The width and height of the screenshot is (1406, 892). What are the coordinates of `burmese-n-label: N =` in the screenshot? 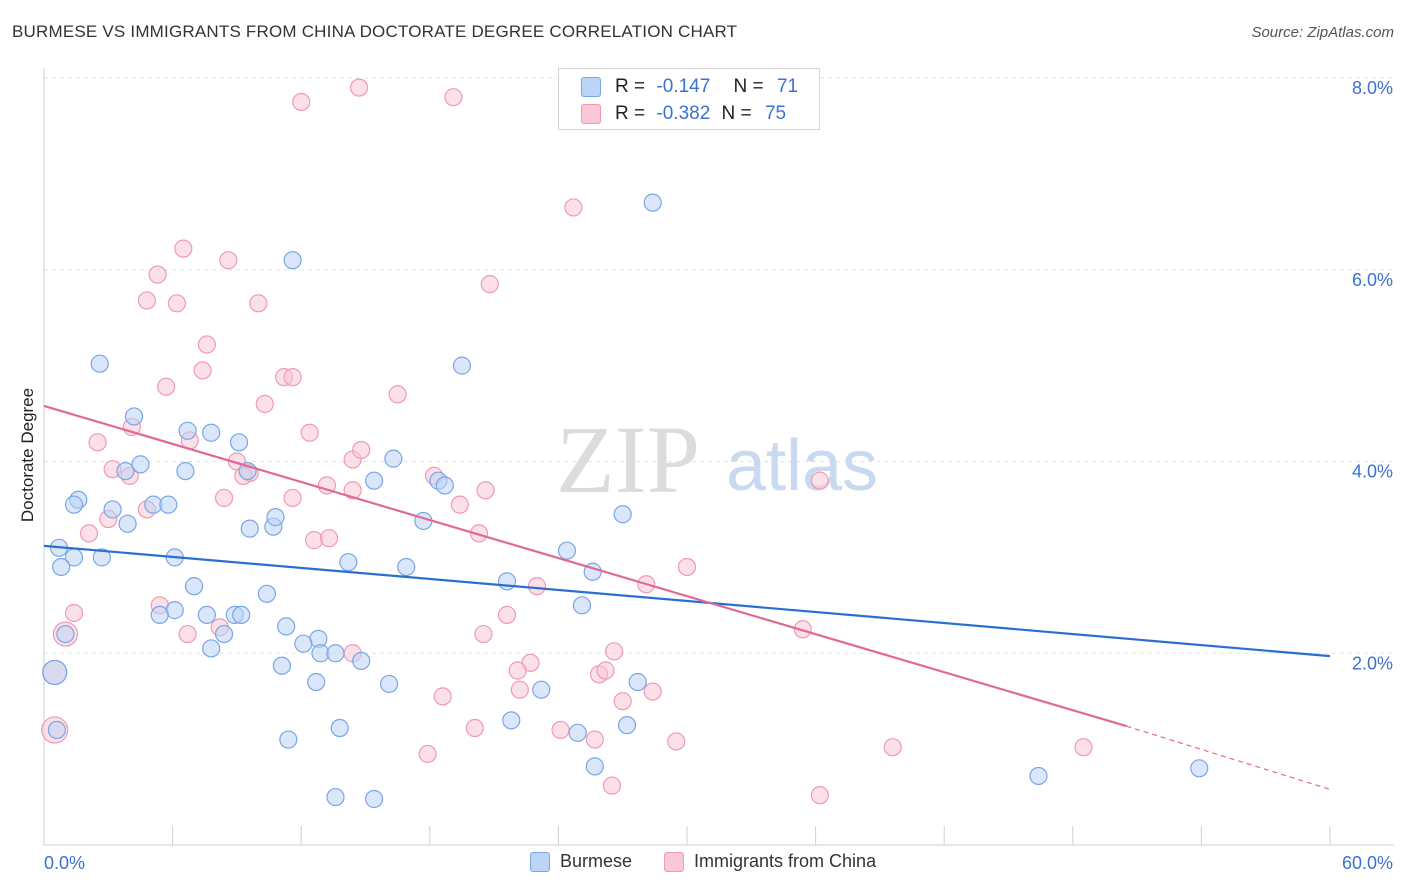 It's located at (748, 86).